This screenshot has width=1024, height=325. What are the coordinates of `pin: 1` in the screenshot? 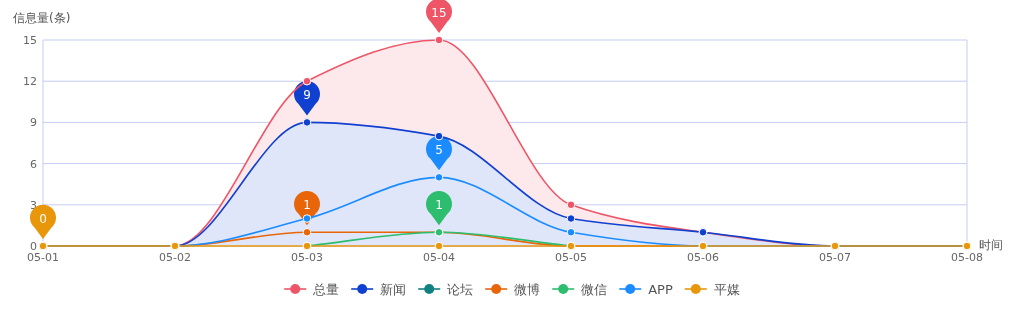 It's located at (439, 208).